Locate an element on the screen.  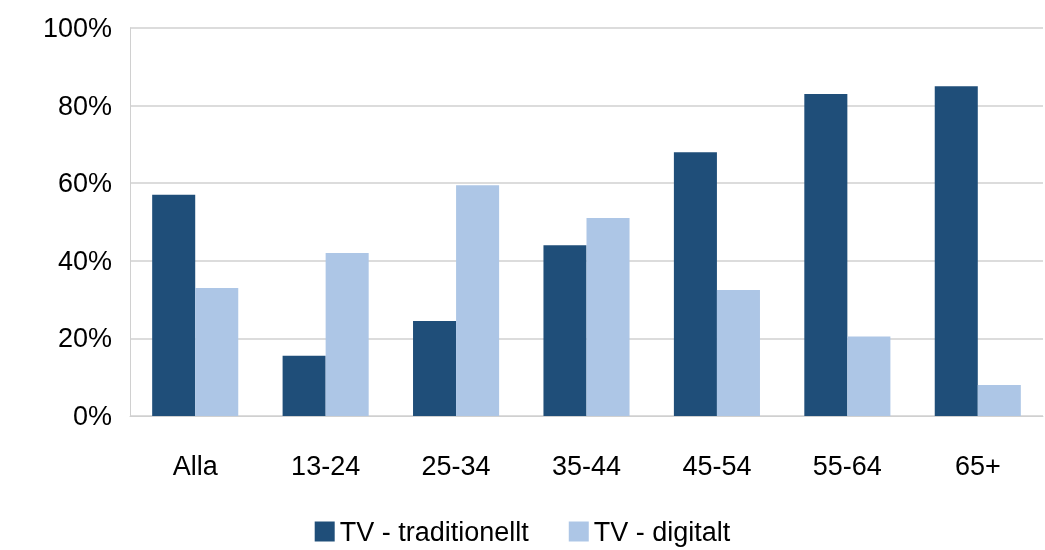
y-tick-label: 20% is located at coordinates (84, 338).